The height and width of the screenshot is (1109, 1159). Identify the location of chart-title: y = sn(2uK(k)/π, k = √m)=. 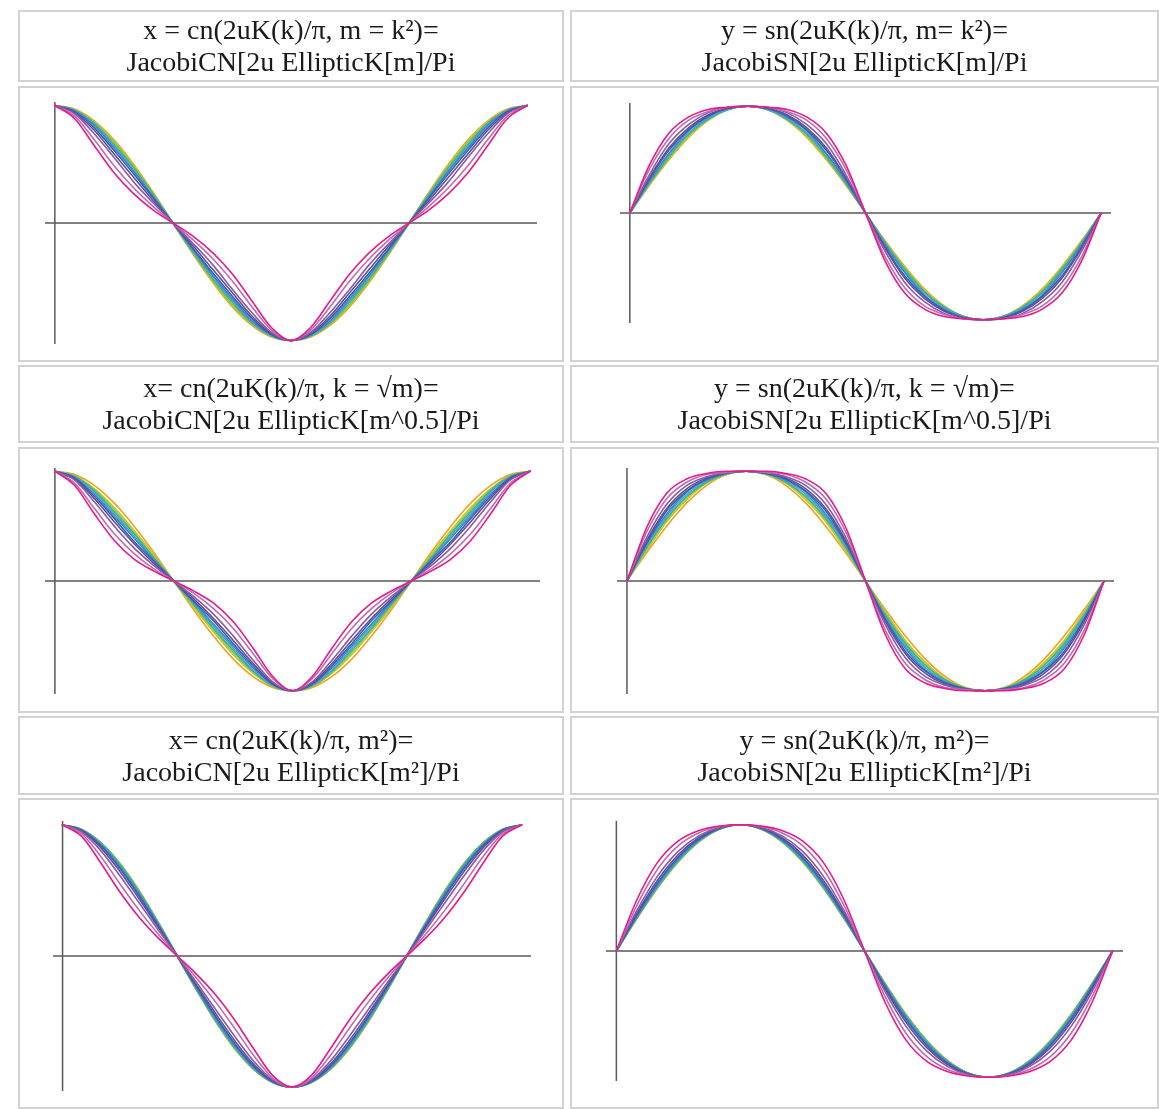
(864, 388).